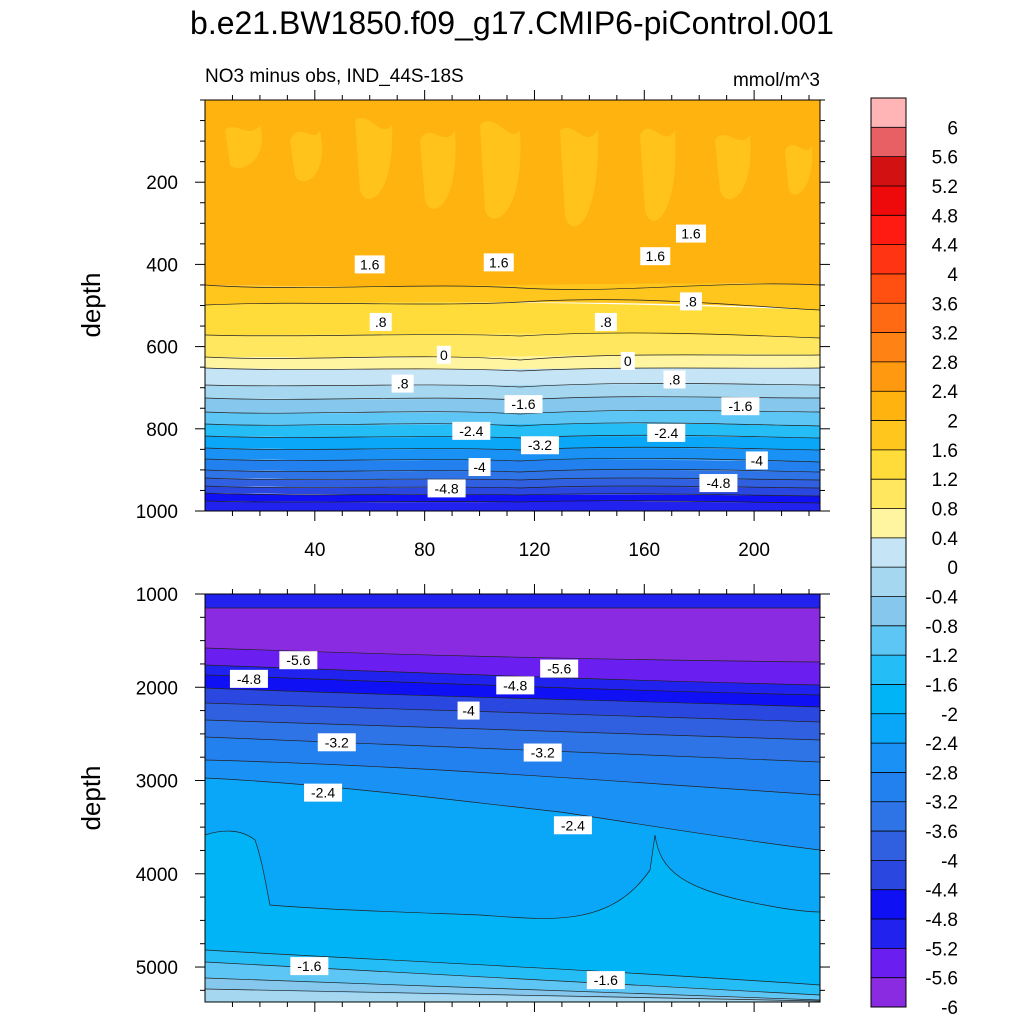  Describe the element at coordinates (512, 475) in the screenshot. I see `upper-band-m3.6` at that location.